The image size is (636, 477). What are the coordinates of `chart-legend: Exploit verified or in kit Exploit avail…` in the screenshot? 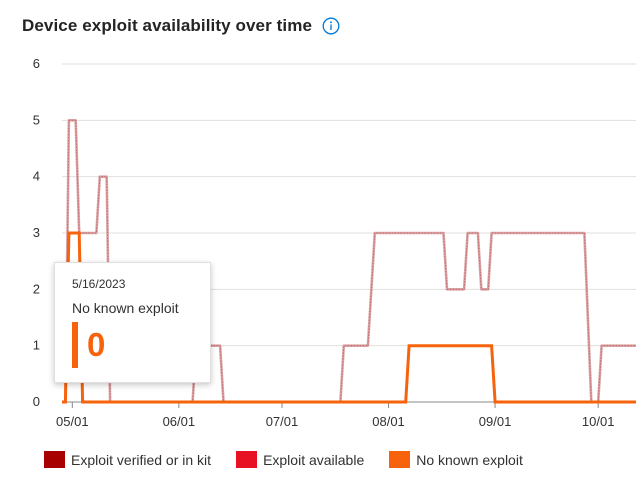 It's located at (296, 459).